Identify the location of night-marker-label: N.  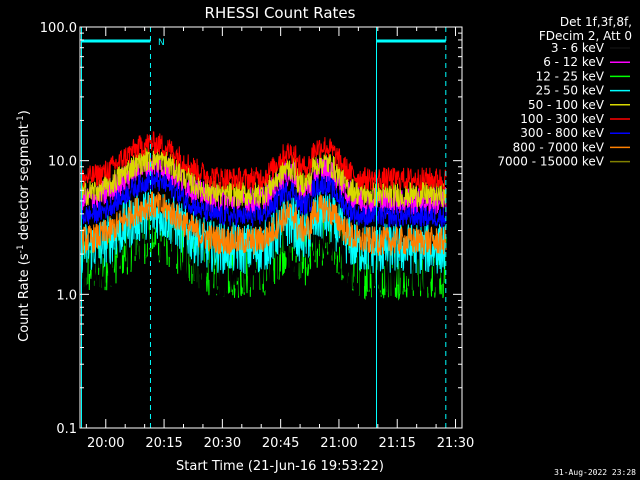
(161, 43).